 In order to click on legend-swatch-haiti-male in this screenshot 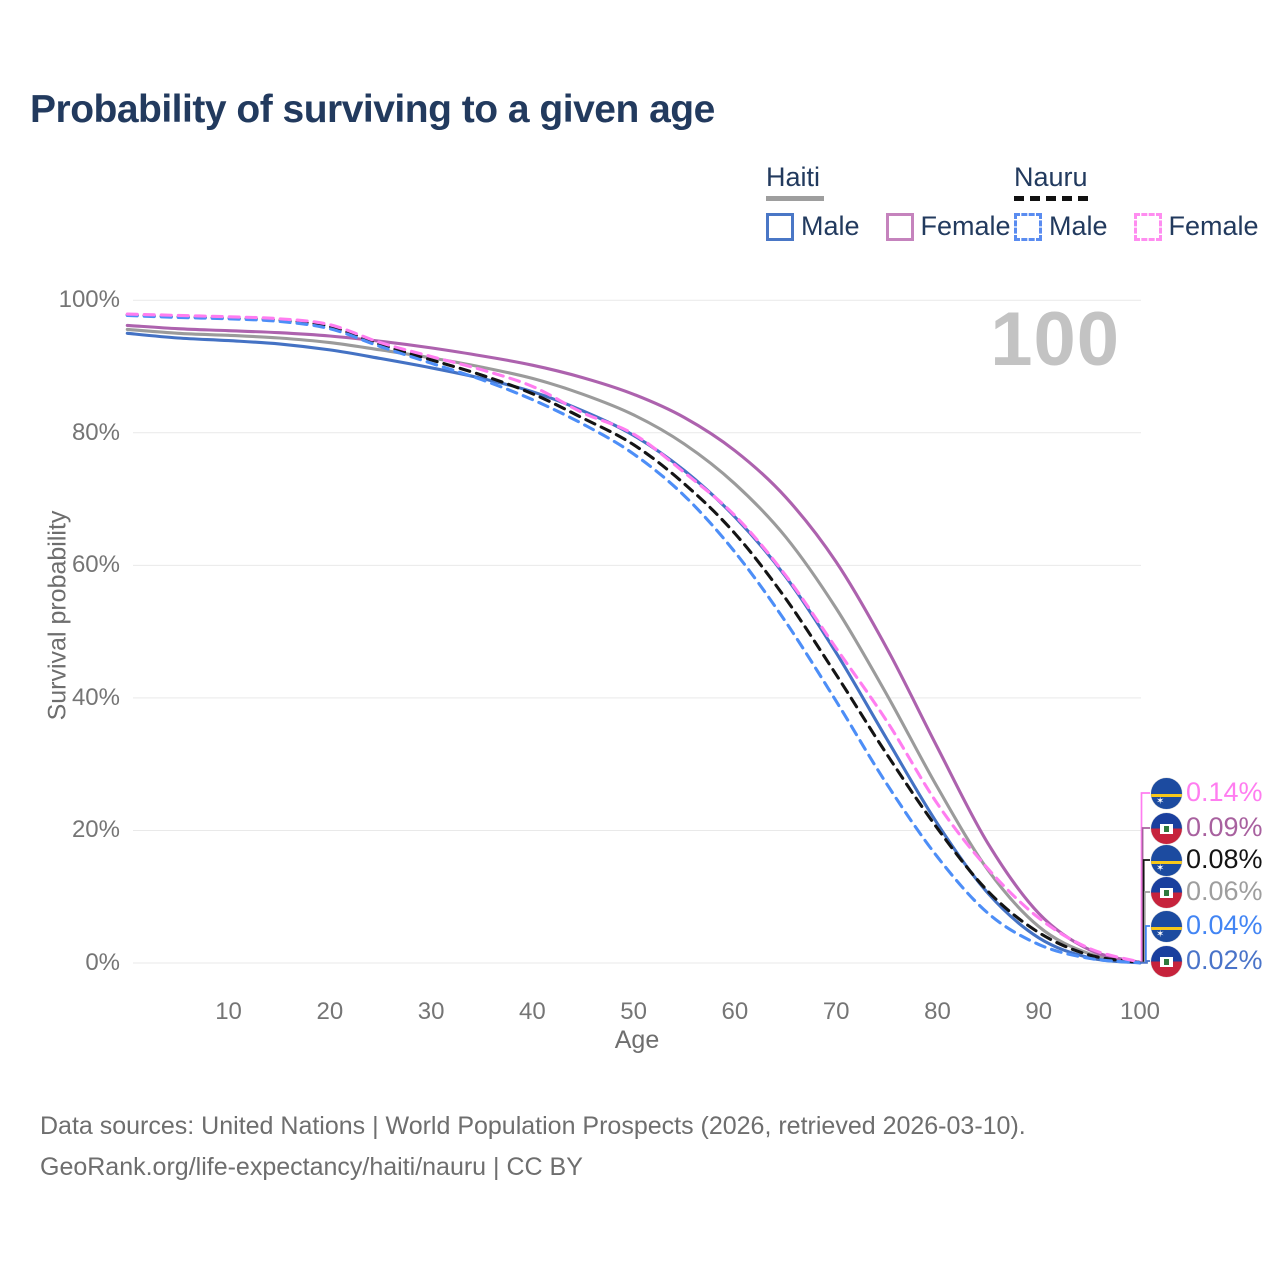, I will do `click(780, 226)`.